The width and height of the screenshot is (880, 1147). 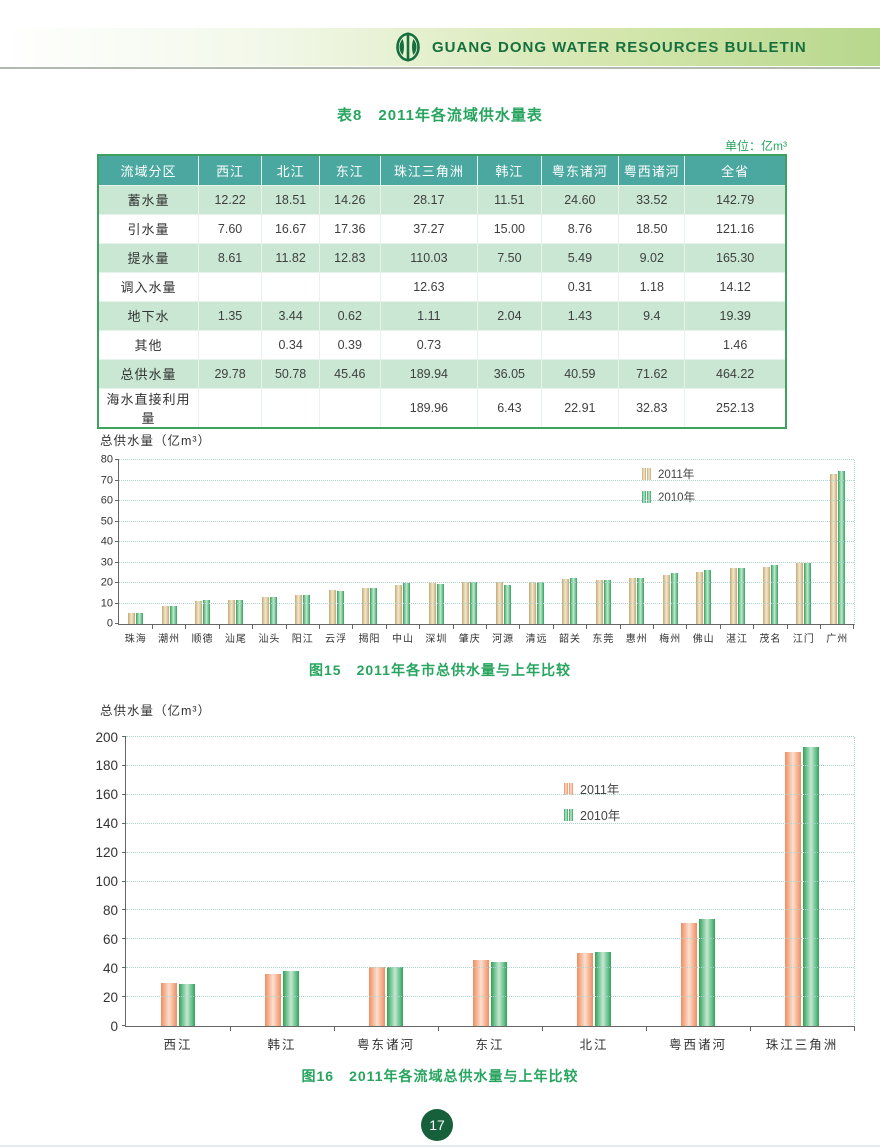 I want to click on fig16-legend: 2011年 2010年, so click(x=592, y=801).